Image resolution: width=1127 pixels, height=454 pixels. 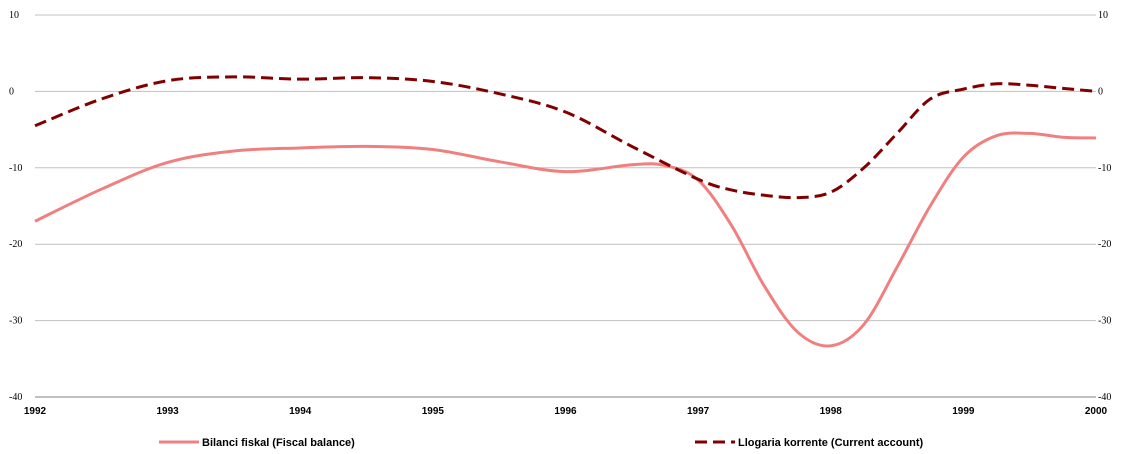 I want to click on y-tick-label-left: 0, so click(x=11, y=91).